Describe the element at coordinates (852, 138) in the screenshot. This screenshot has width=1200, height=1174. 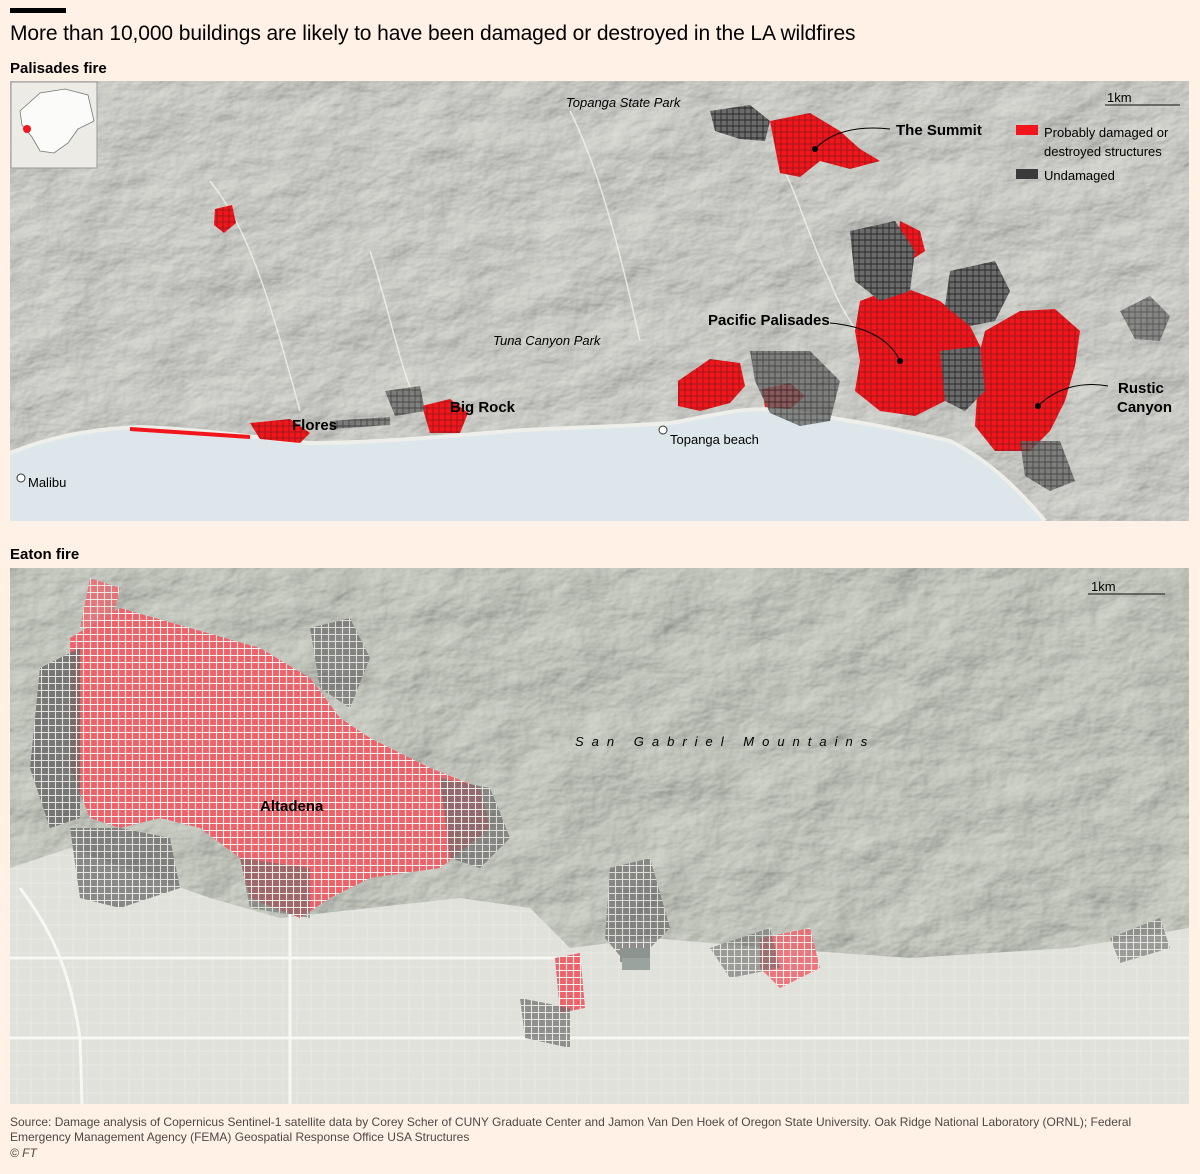
I see `summit-leader` at that location.